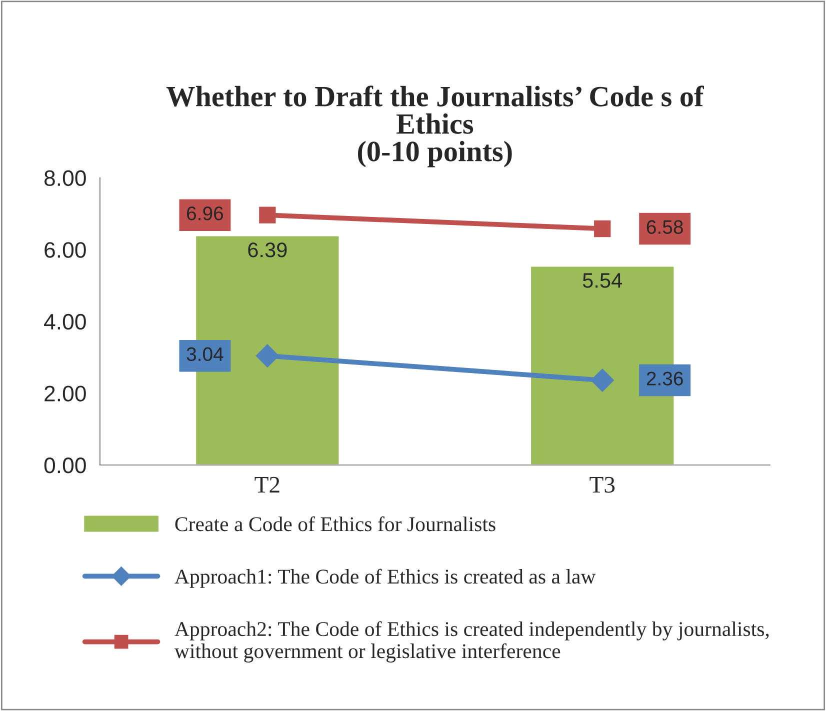  What do you see at coordinates (65, 466) in the screenshot?
I see `y-tick-label: 0.00` at bounding box center [65, 466].